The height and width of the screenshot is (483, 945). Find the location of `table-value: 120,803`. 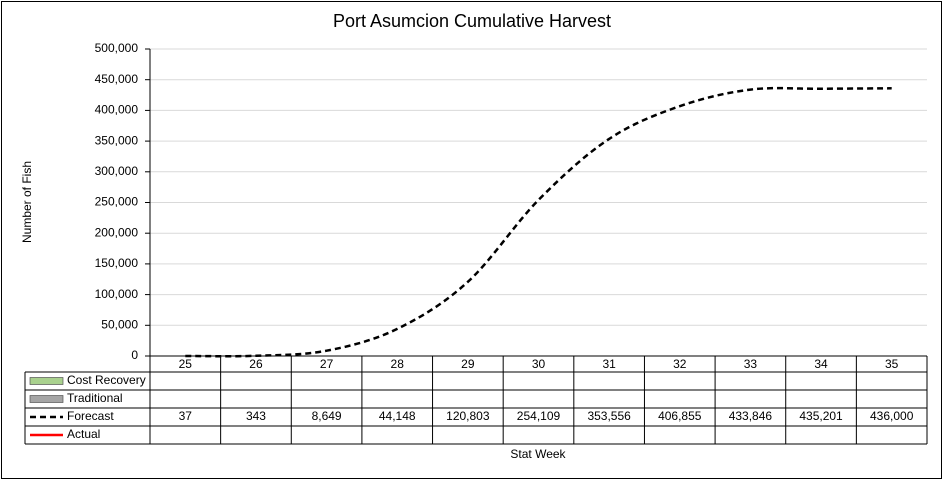

table-value: 120,803 is located at coordinates (468, 416).